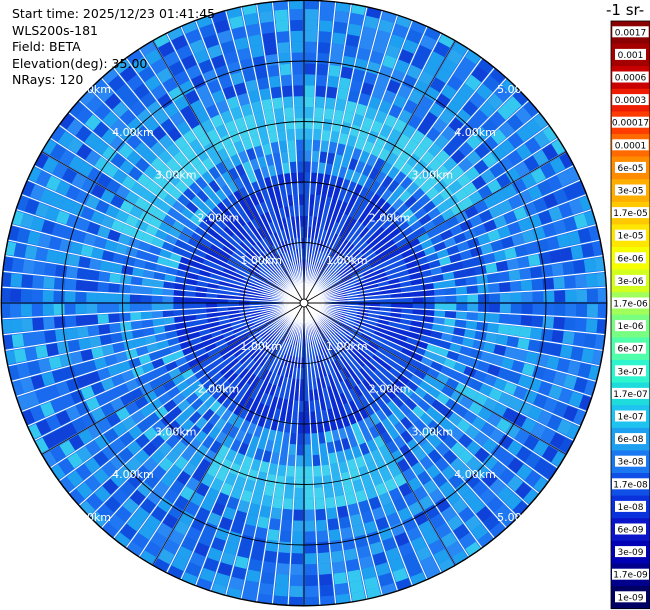 The image size is (650, 610). What do you see at coordinates (46, 47) in the screenshot?
I see `field-text: Field: BETA` at bounding box center [46, 47].